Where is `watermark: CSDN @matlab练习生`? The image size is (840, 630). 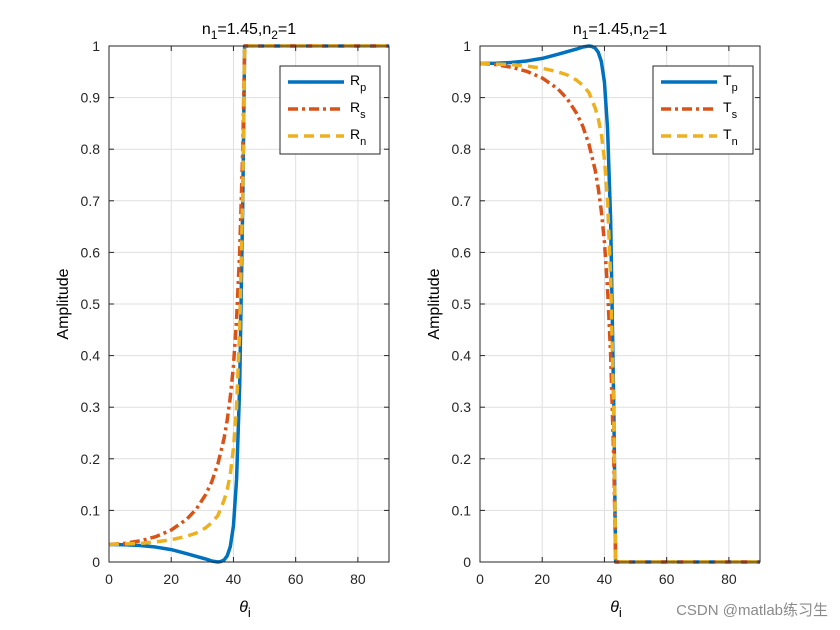
watermark: CSDN @matlab练习生 is located at coordinates (752, 610).